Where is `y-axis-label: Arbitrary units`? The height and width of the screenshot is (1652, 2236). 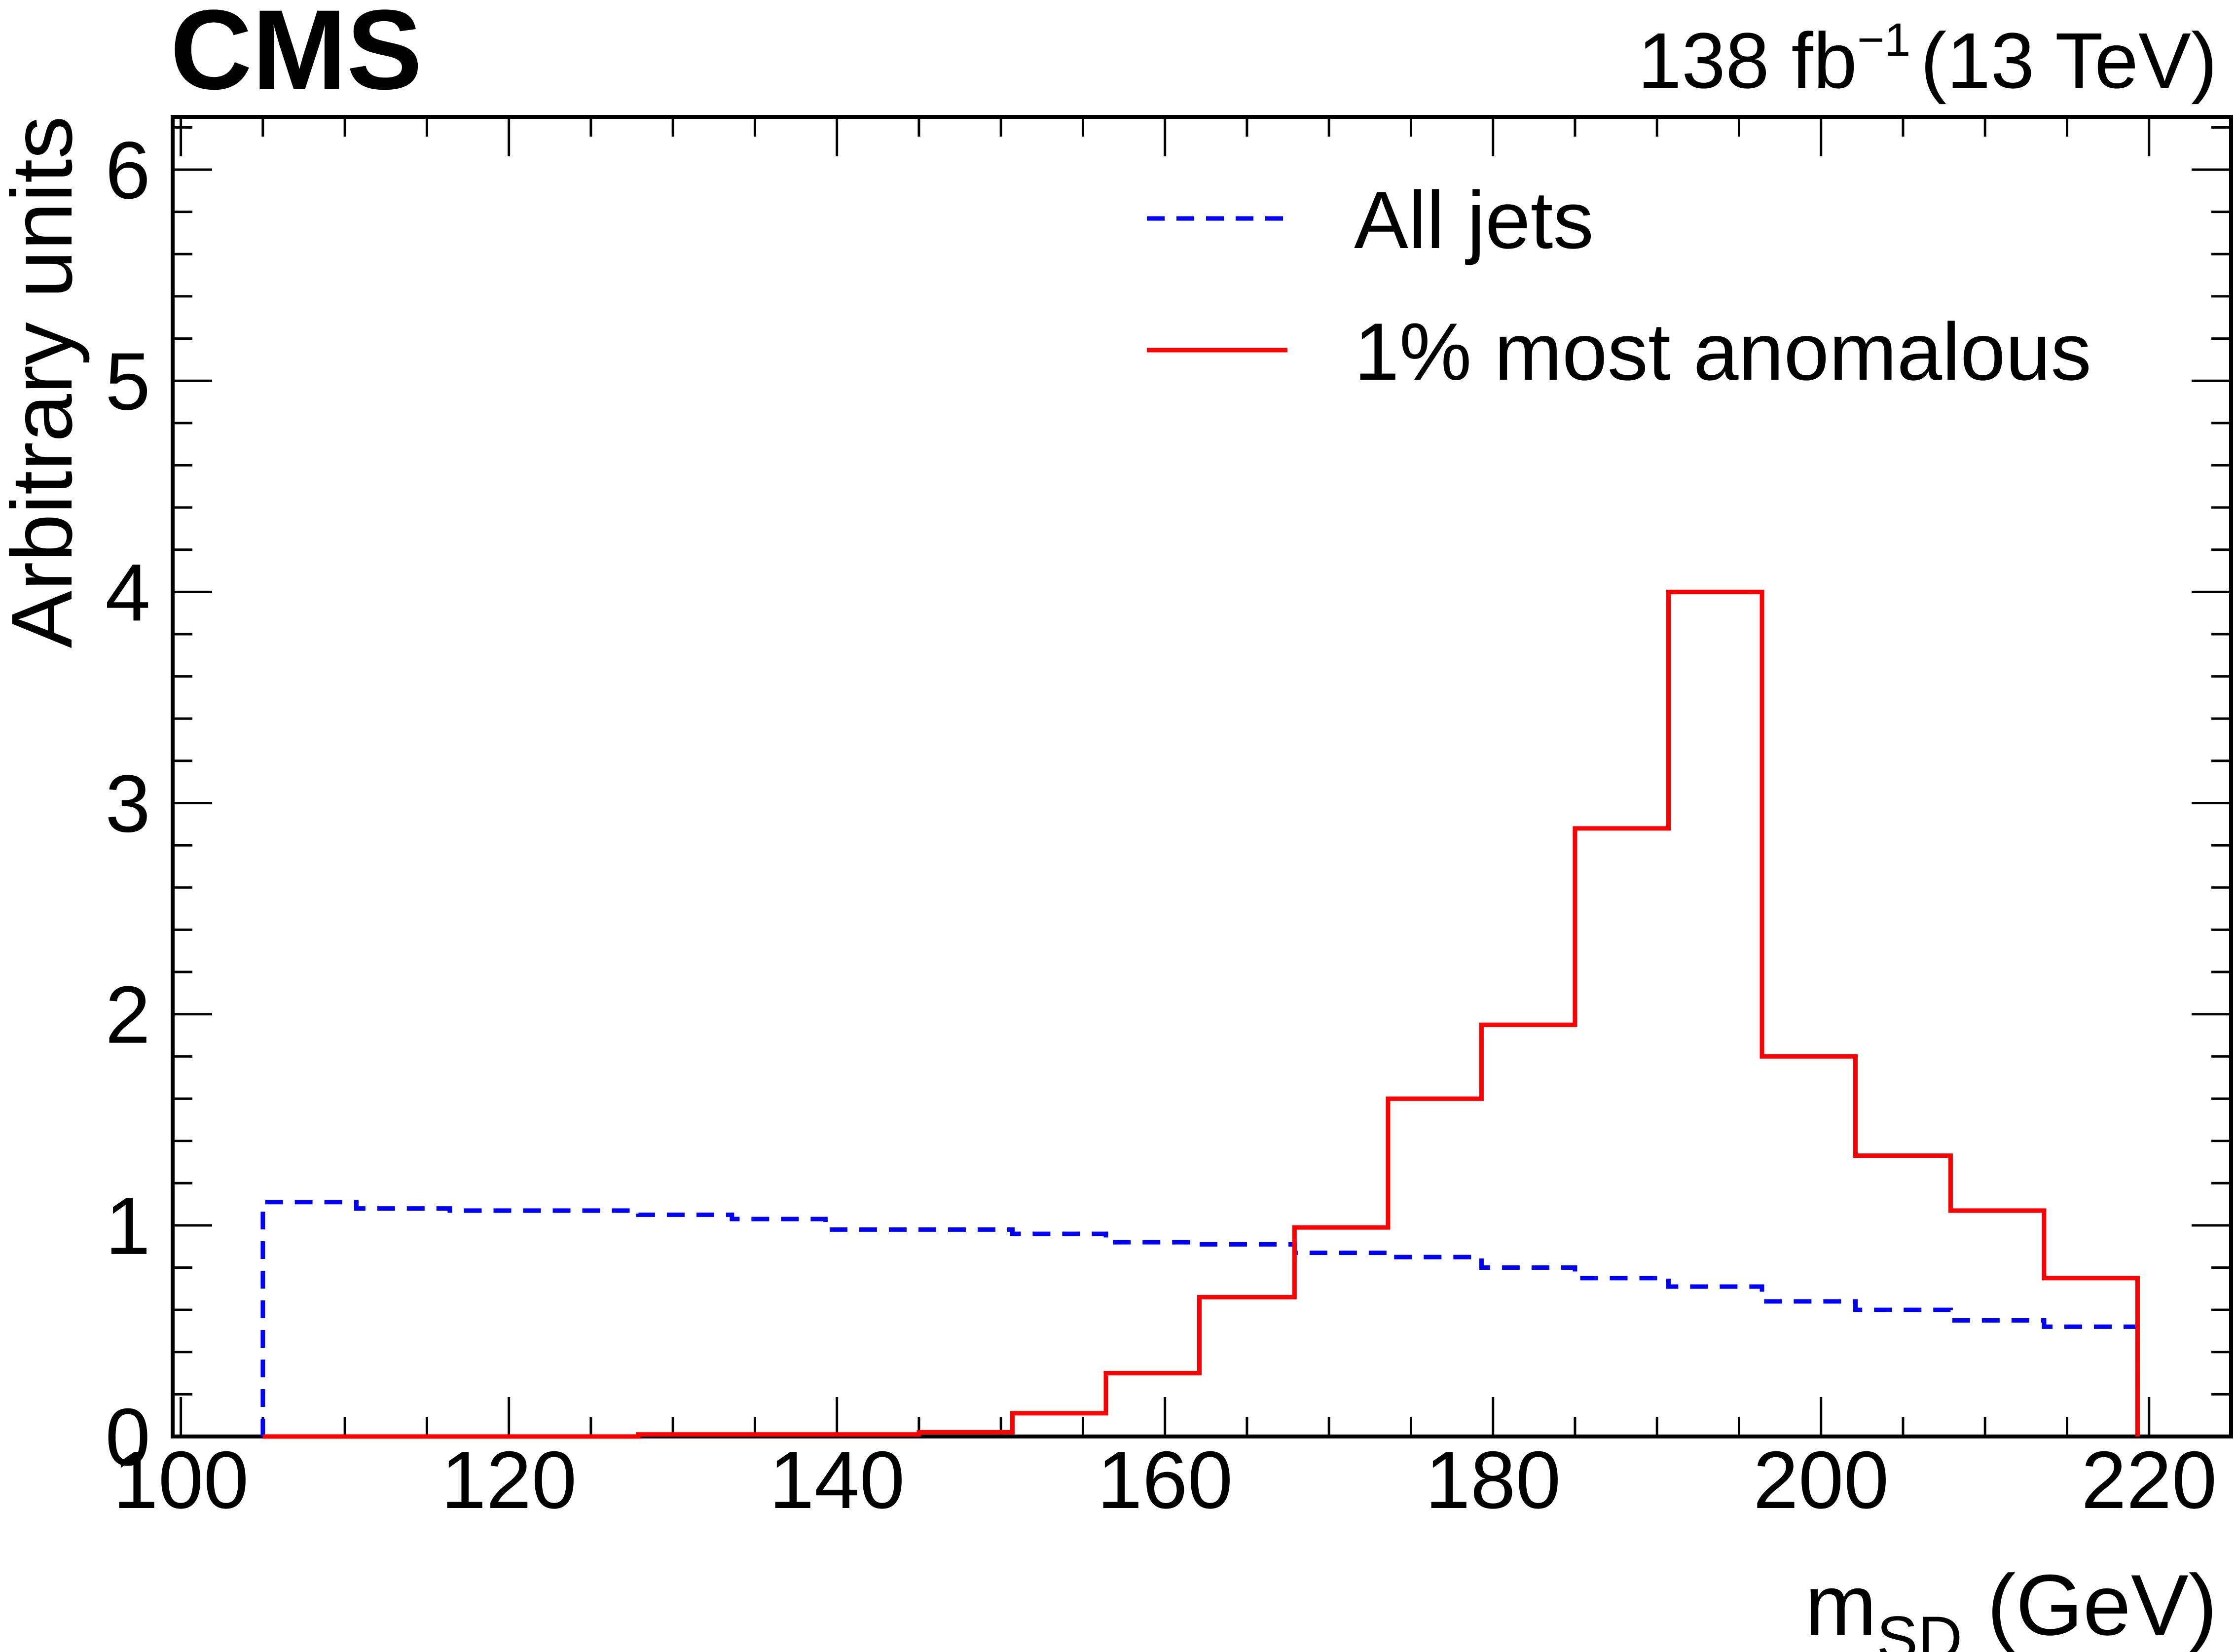
y-axis-label: Arbitrary units is located at coordinates (45, 382).